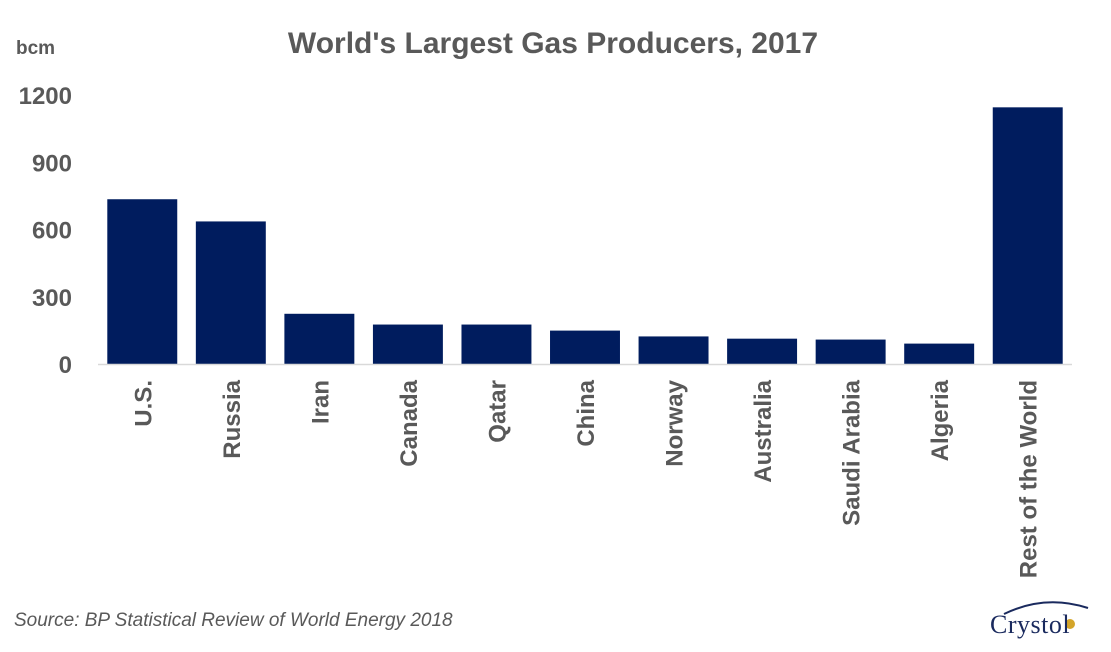 The image size is (1111, 652). What do you see at coordinates (675, 422) in the screenshot?
I see `x-tick-label: Norway` at bounding box center [675, 422].